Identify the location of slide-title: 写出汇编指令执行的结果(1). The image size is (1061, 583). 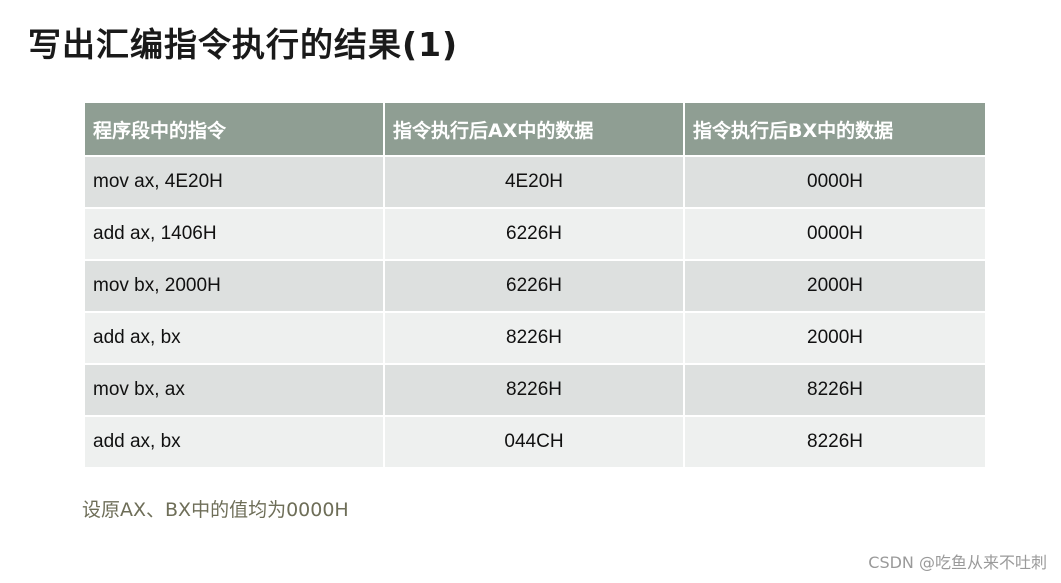
(243, 44).